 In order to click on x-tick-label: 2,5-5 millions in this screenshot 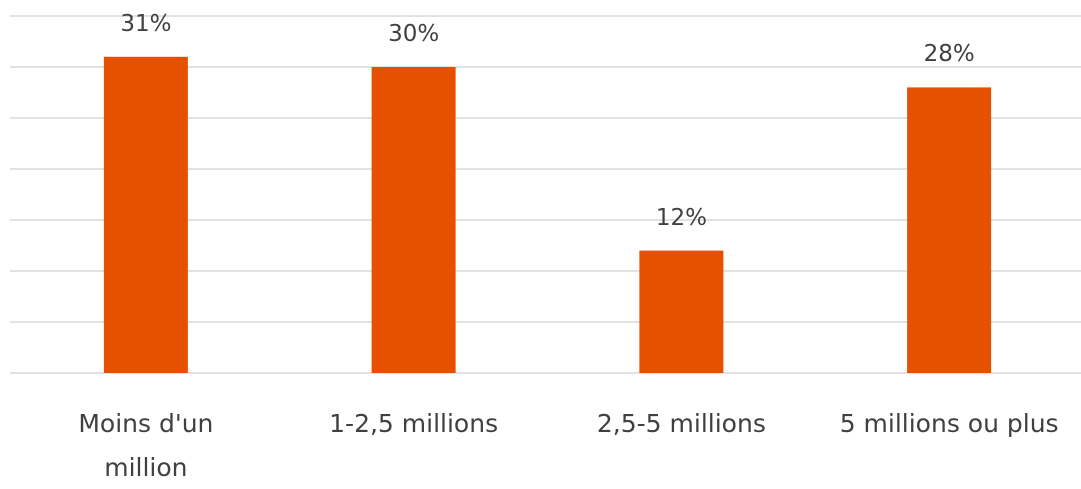, I will do `click(681, 423)`.